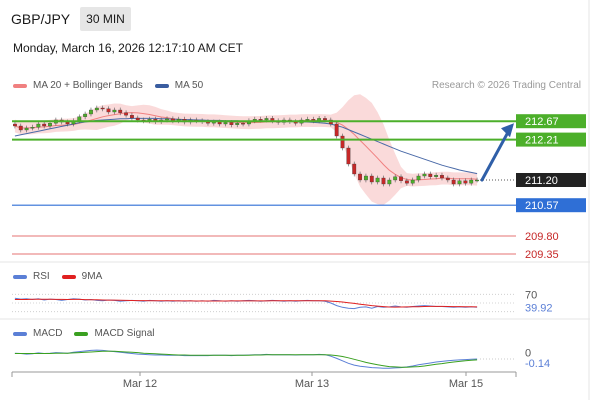 Image resolution: width=590 pixels, height=400 pixels. What do you see at coordinates (299, 205) in the screenshot?
I see `level-pivot-3: 210.57` at bounding box center [299, 205].